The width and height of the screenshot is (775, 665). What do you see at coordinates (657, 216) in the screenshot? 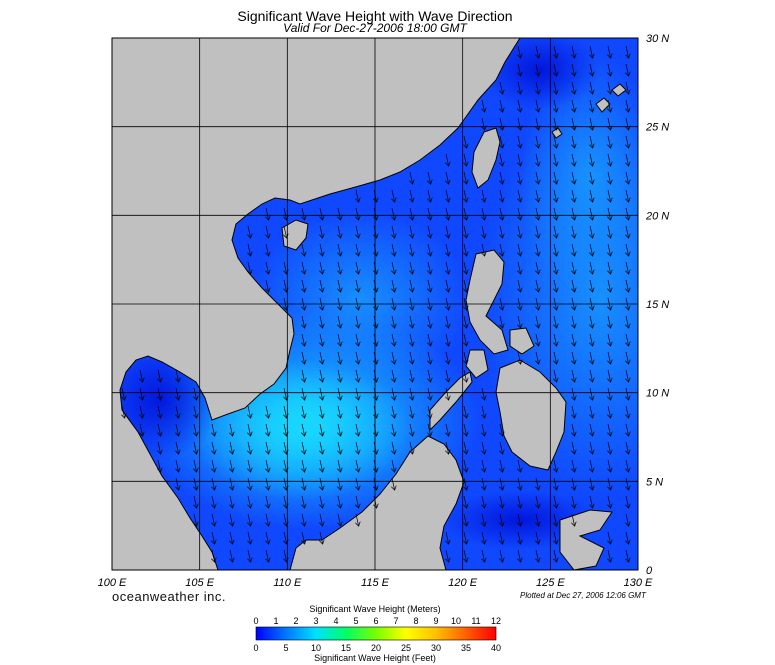
I see `lat-label: 20 N` at bounding box center [657, 216].